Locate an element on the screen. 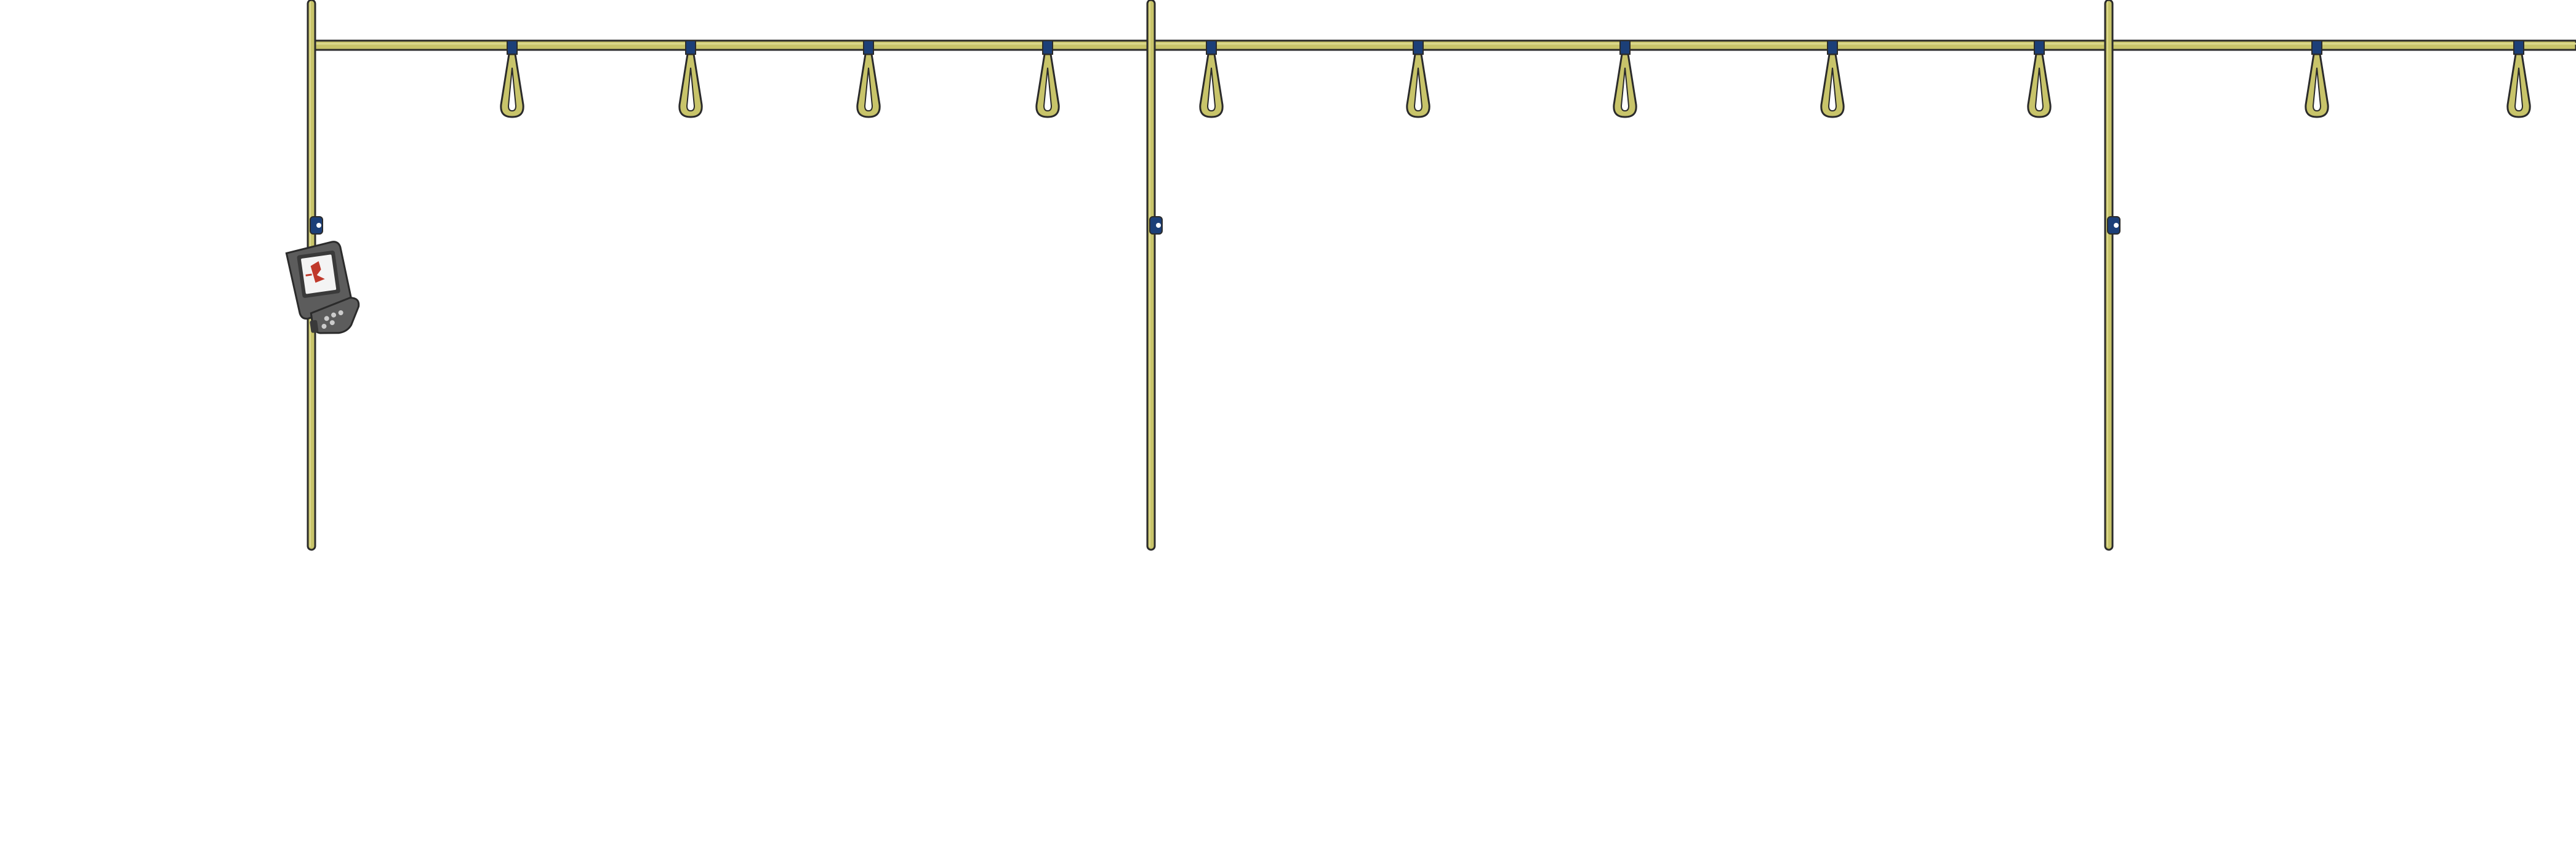 Image resolution: width=2576 pixels, height=849 pixels. hand-straps is located at coordinates (1515, 79).